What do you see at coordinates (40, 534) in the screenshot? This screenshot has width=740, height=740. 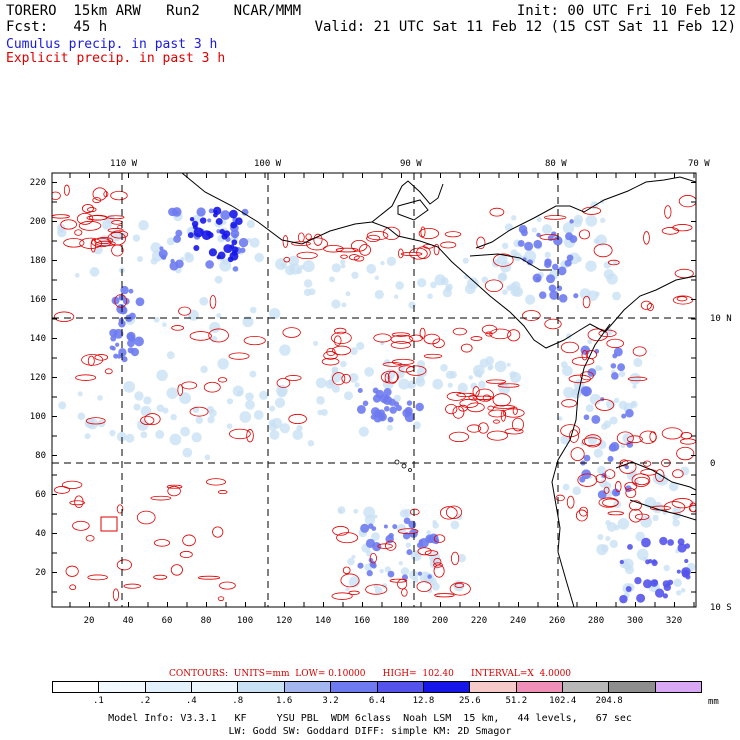 I see `y-tick-label: 40` at bounding box center [40, 534].